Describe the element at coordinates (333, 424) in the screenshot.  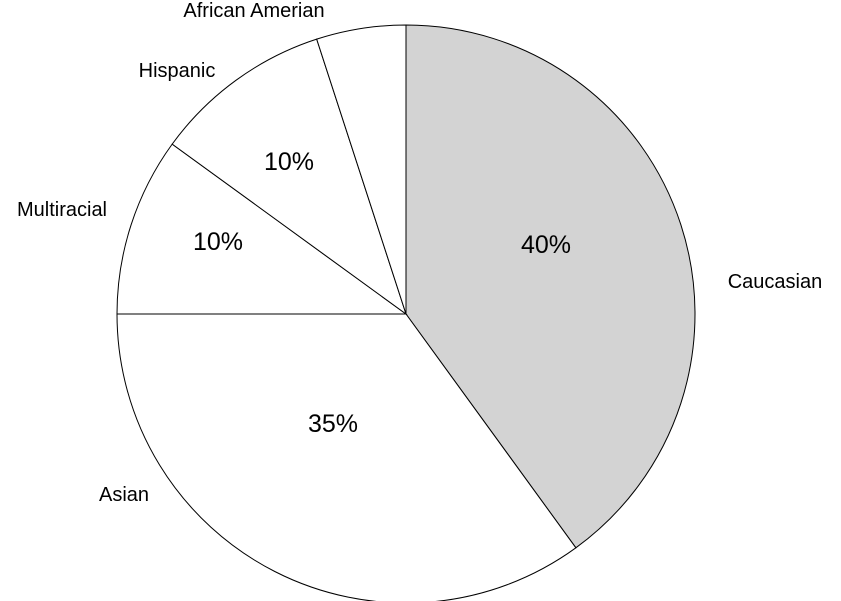
I see `value-label-asian: 35%` at that location.